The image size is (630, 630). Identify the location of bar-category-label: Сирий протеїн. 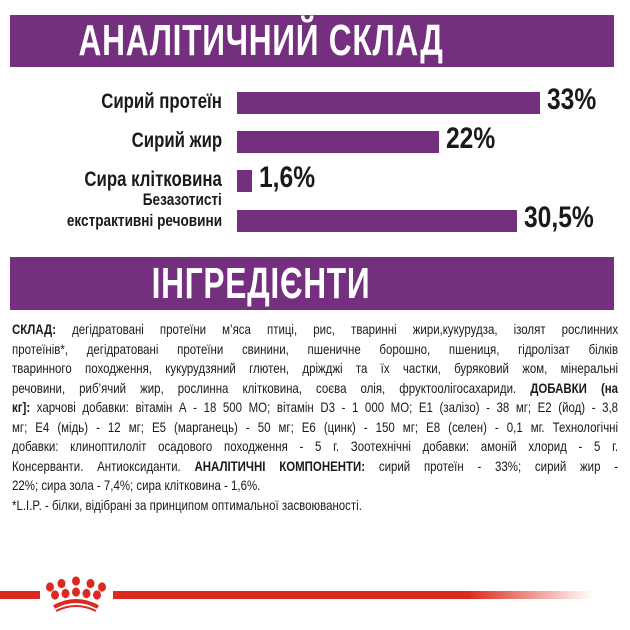
(161, 101).